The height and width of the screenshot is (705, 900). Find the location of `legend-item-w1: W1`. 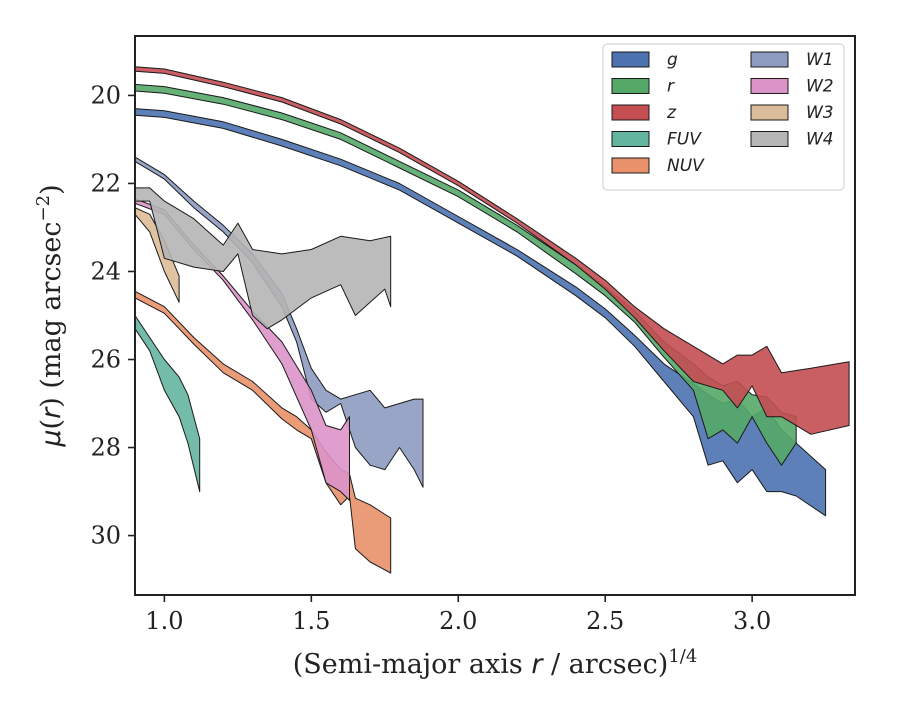

legend-item-w1: W1 is located at coordinates (792, 60).